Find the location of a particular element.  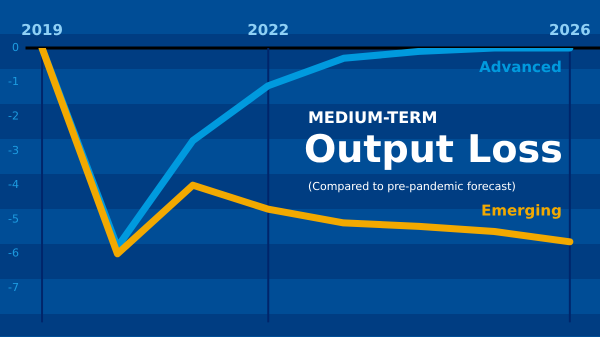

y-tick-label: -1 is located at coordinates (13, 81).